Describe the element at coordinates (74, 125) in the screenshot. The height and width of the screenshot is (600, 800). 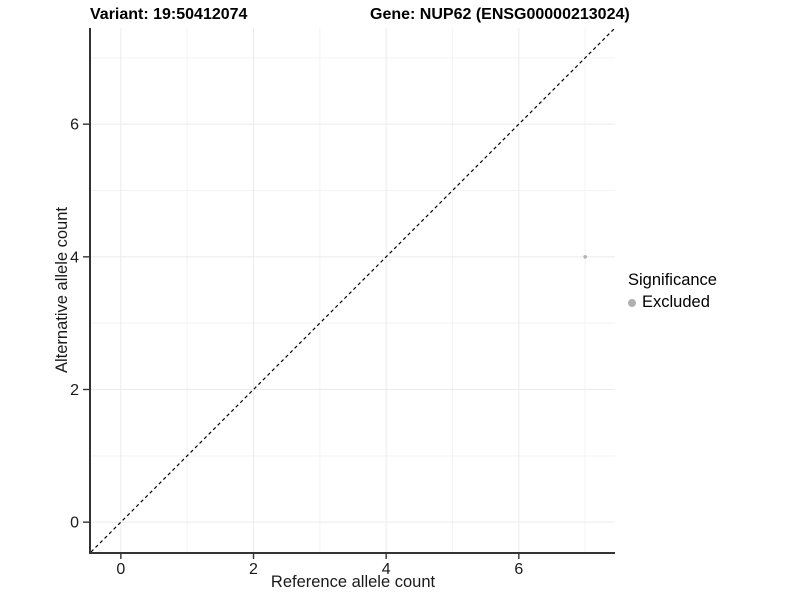
I see `y-tick-label: 6` at that location.